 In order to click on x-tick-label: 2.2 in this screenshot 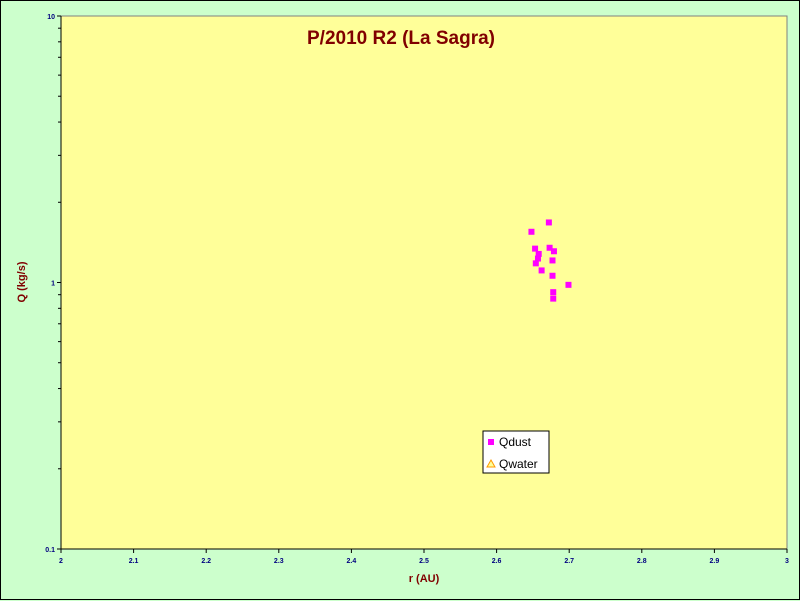, I will do `click(206, 561)`.